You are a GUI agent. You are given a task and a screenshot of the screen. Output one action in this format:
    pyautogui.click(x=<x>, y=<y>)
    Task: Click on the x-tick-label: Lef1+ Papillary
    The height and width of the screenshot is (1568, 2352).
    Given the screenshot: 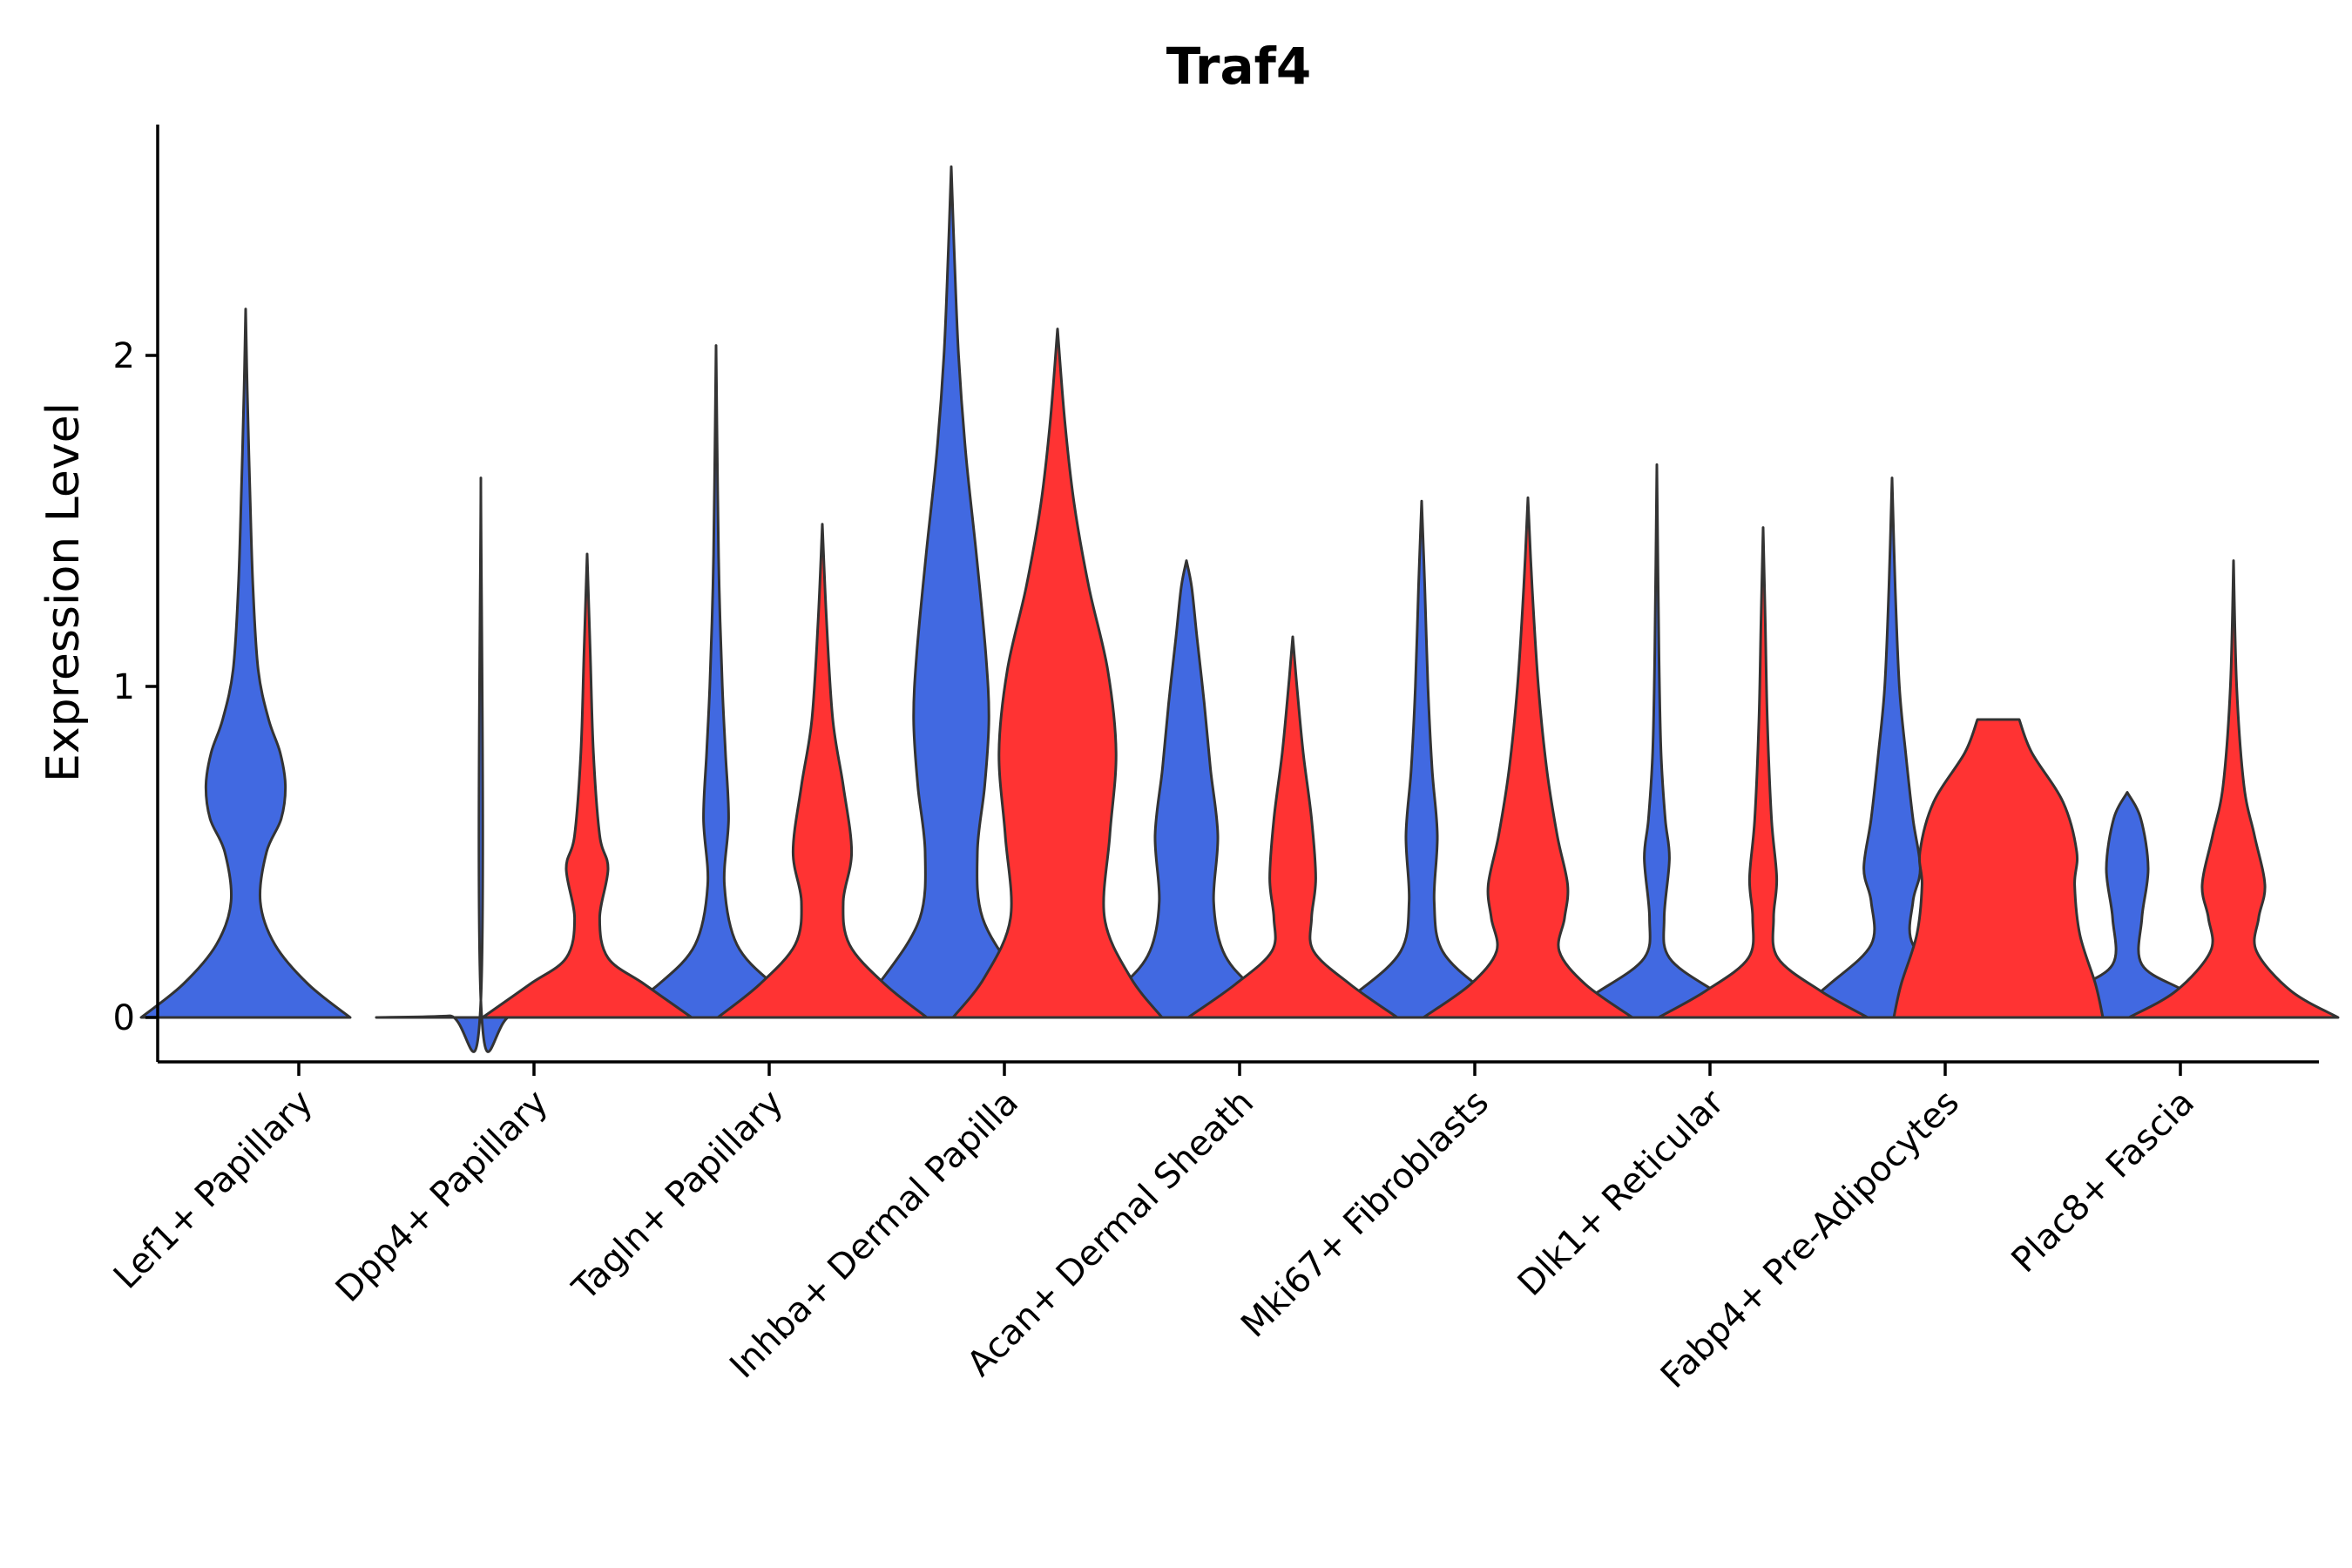 What is the action you would take?
    pyautogui.click(x=214, y=1190)
    